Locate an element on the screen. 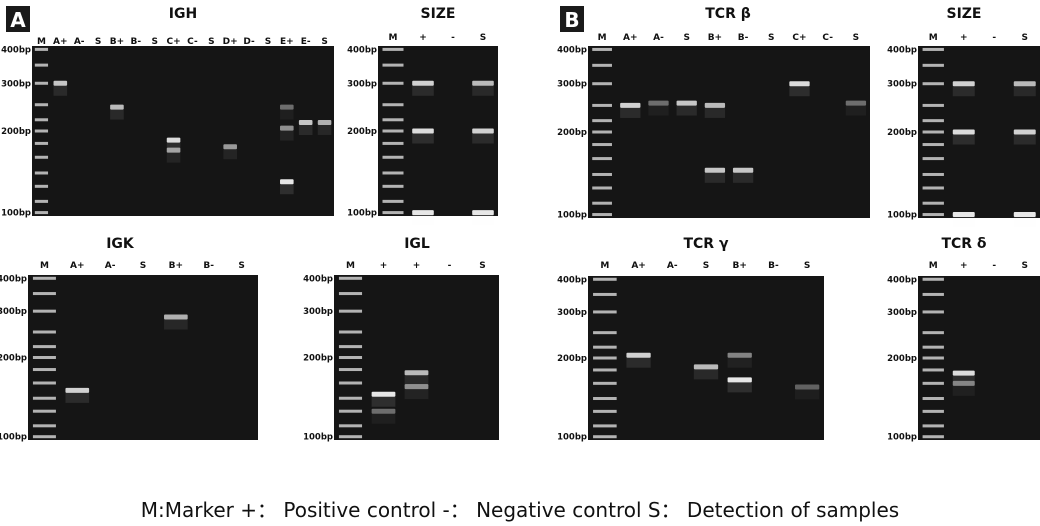 This screenshot has height=526, width=1040. gel-tcrg: TCR γ M A+ A- S B+ B- S 400bp 300bp 200bp 100bp is located at coordinates (690, 339).